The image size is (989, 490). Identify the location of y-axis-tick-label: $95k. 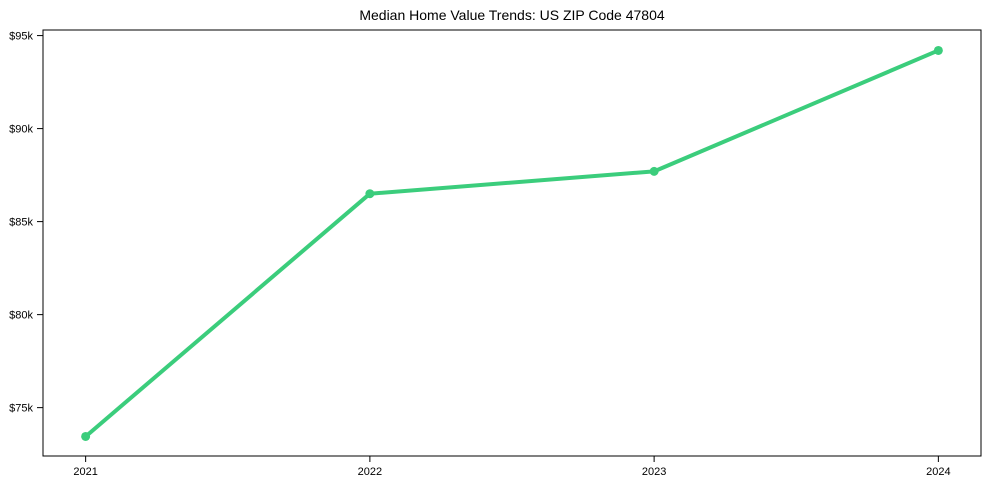
(21, 37).